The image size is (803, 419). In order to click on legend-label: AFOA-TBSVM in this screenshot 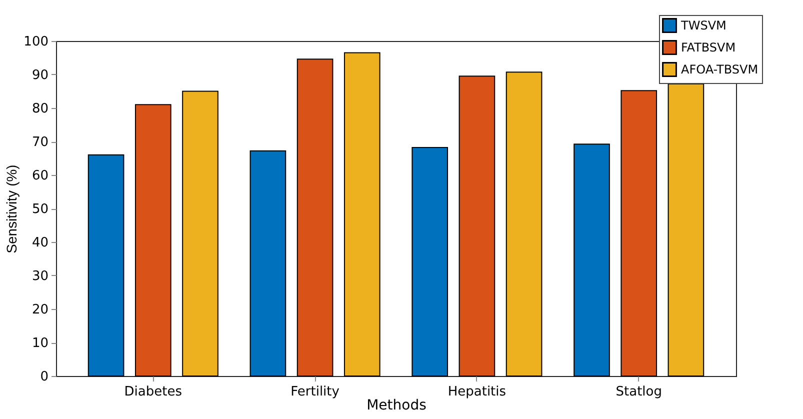, I will do `click(719, 69)`.